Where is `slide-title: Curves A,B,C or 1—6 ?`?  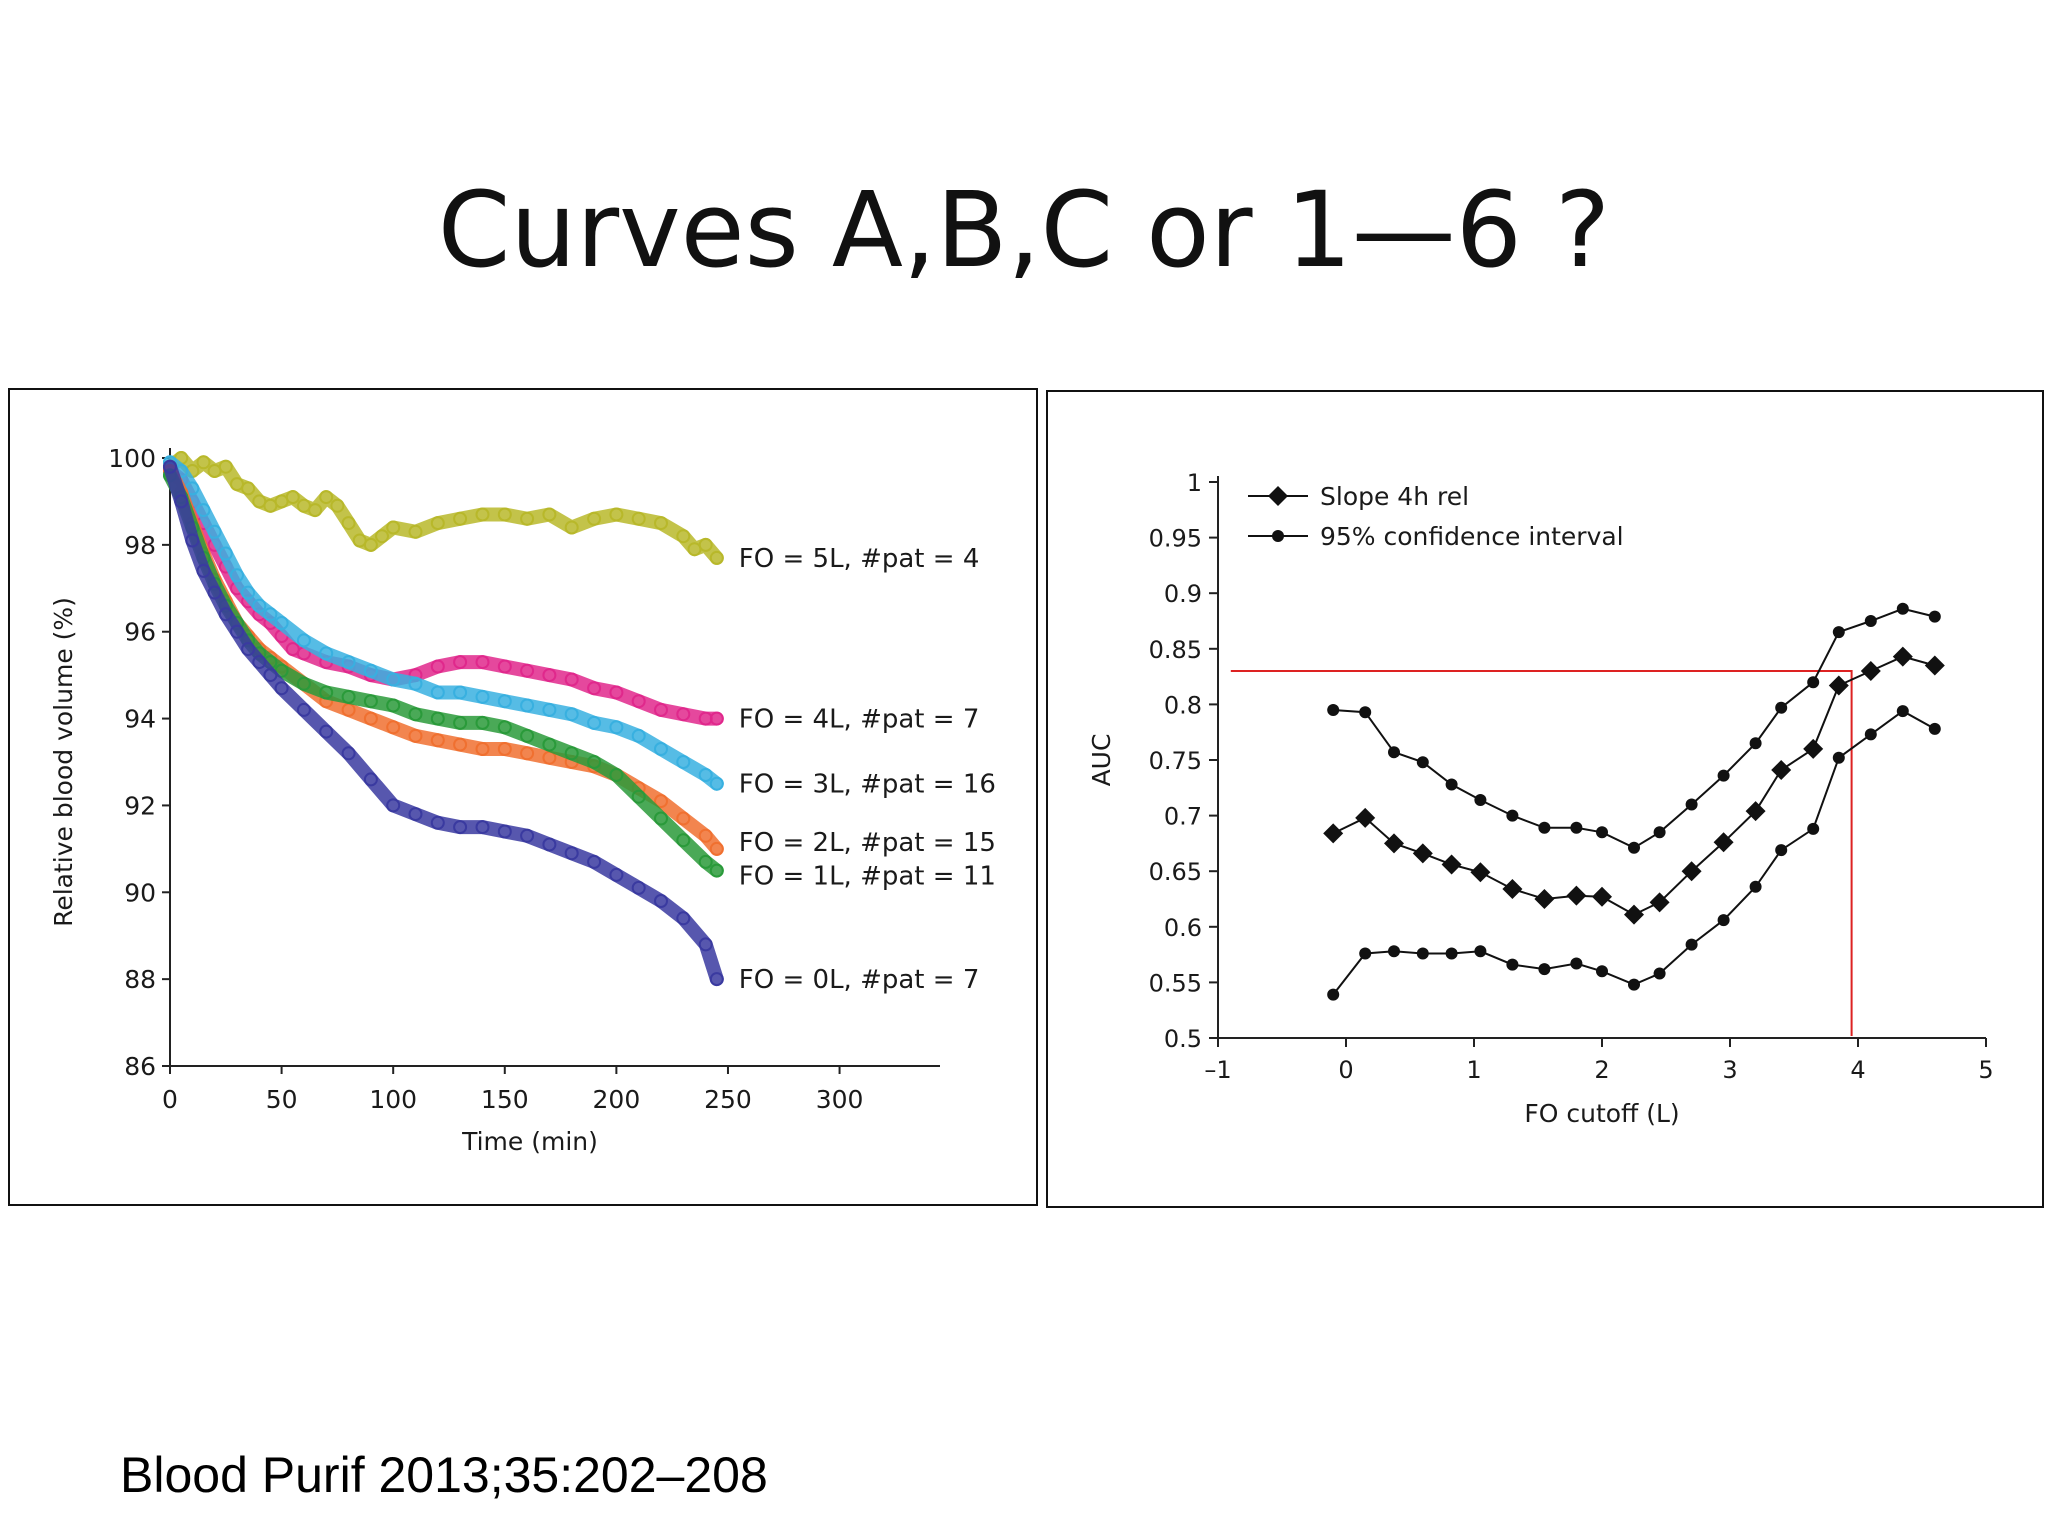 slide-title: Curves A,B,C or 1—6 ? is located at coordinates (1024, 230).